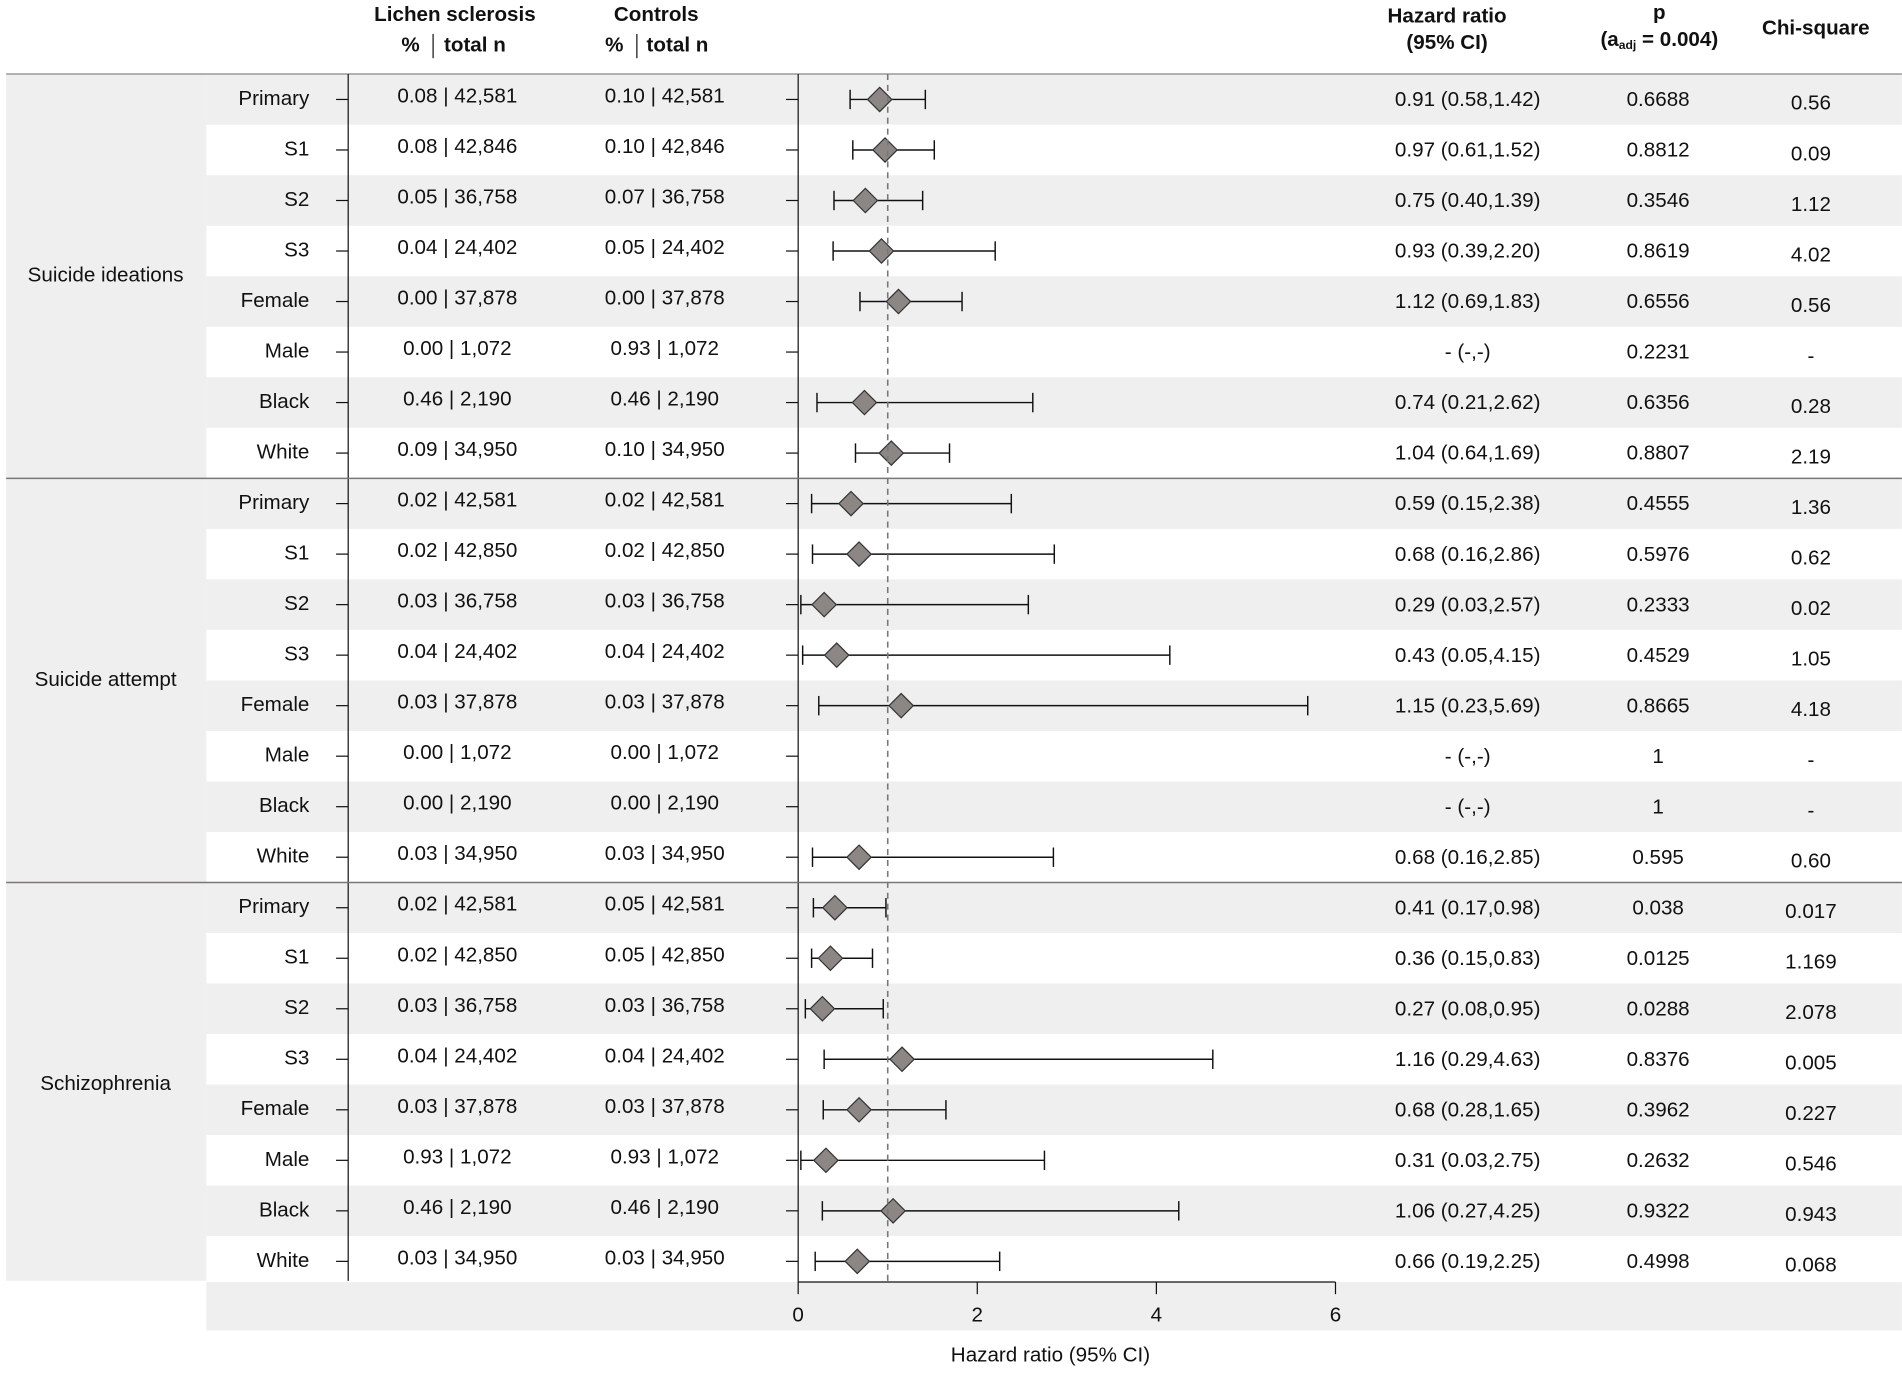 The image size is (1902, 1373). What do you see at coordinates (1658, 554) in the screenshot?
I see `p-cell: 0.5976` at bounding box center [1658, 554].